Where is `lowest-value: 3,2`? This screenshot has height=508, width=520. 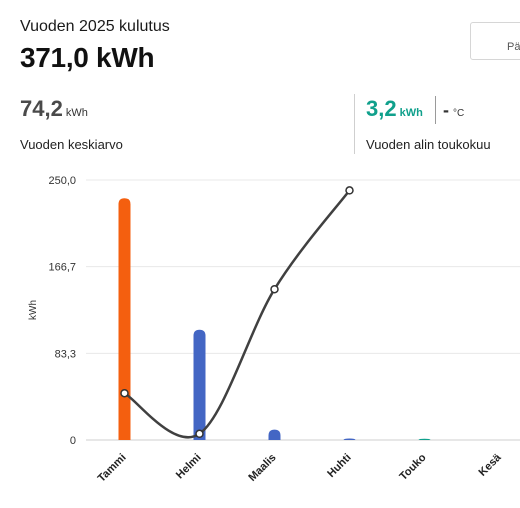
lowest-value: 3,2 is located at coordinates (381, 108).